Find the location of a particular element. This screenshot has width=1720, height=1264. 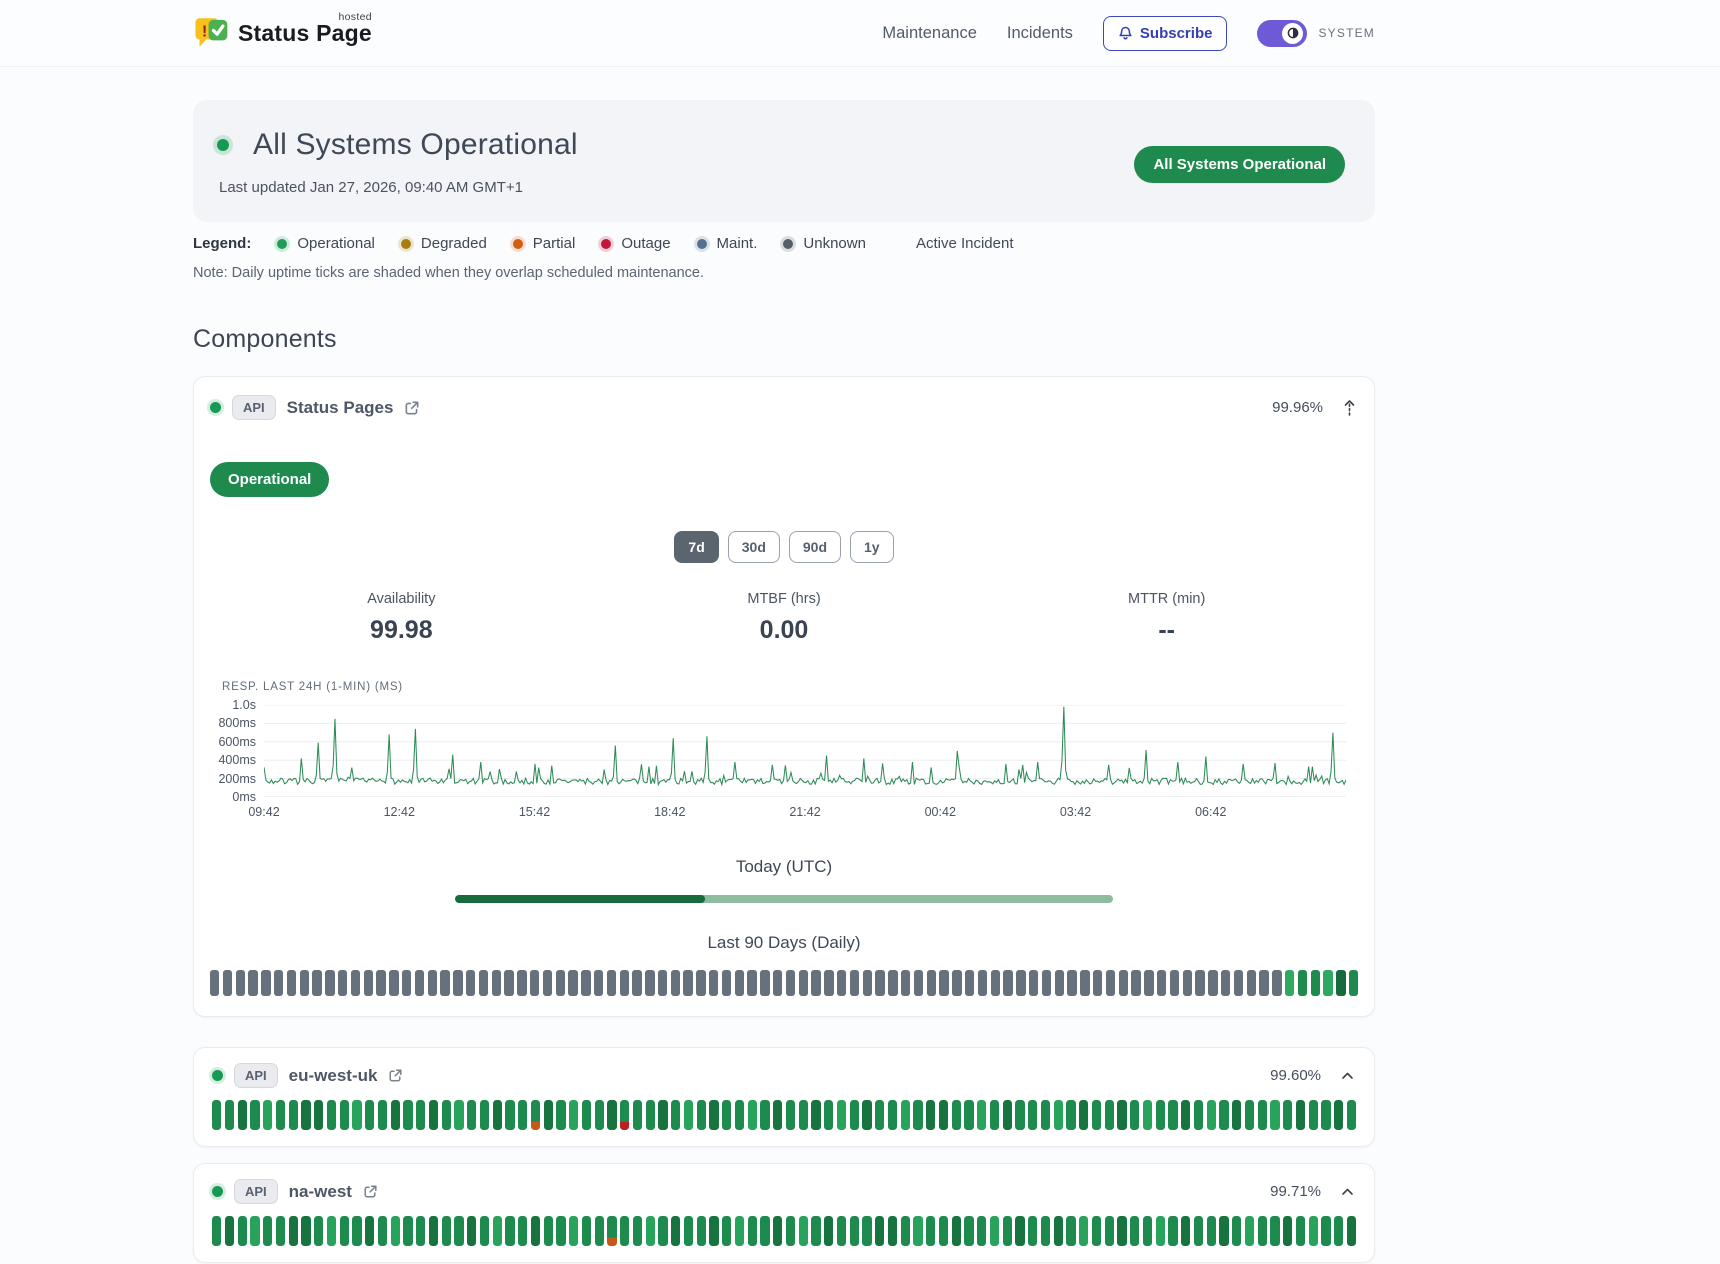

external-link-icon is located at coordinates (370, 1191).